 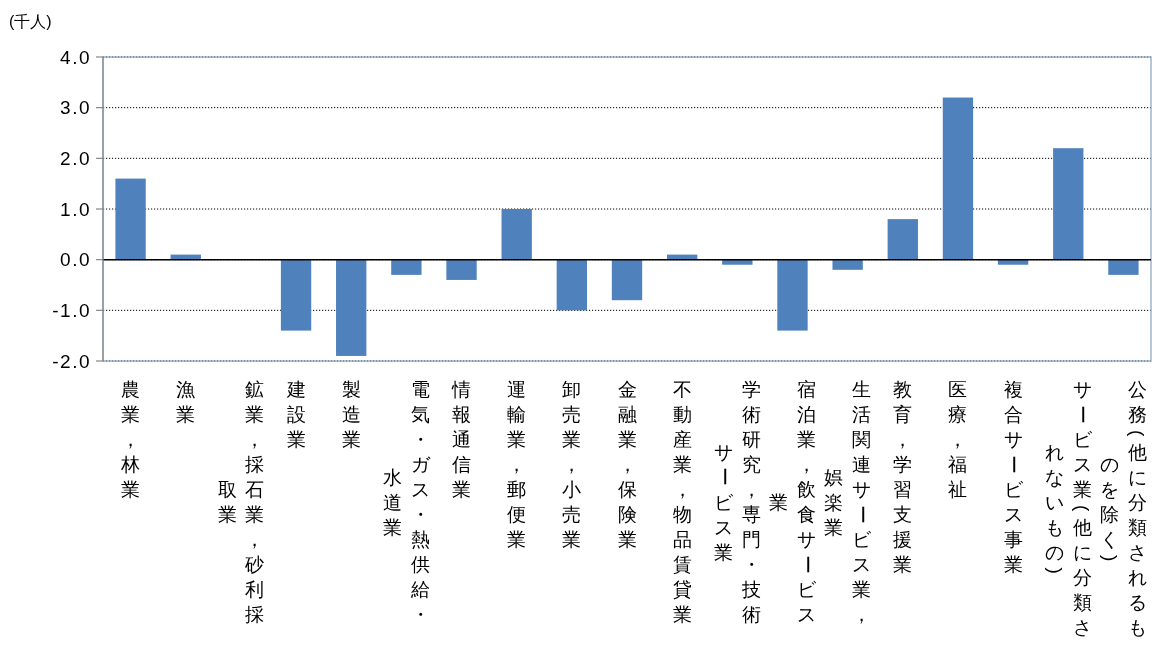 I want to click on x-tick-label: 学術研究，専門・技術サービス業, so click(x=737, y=502).